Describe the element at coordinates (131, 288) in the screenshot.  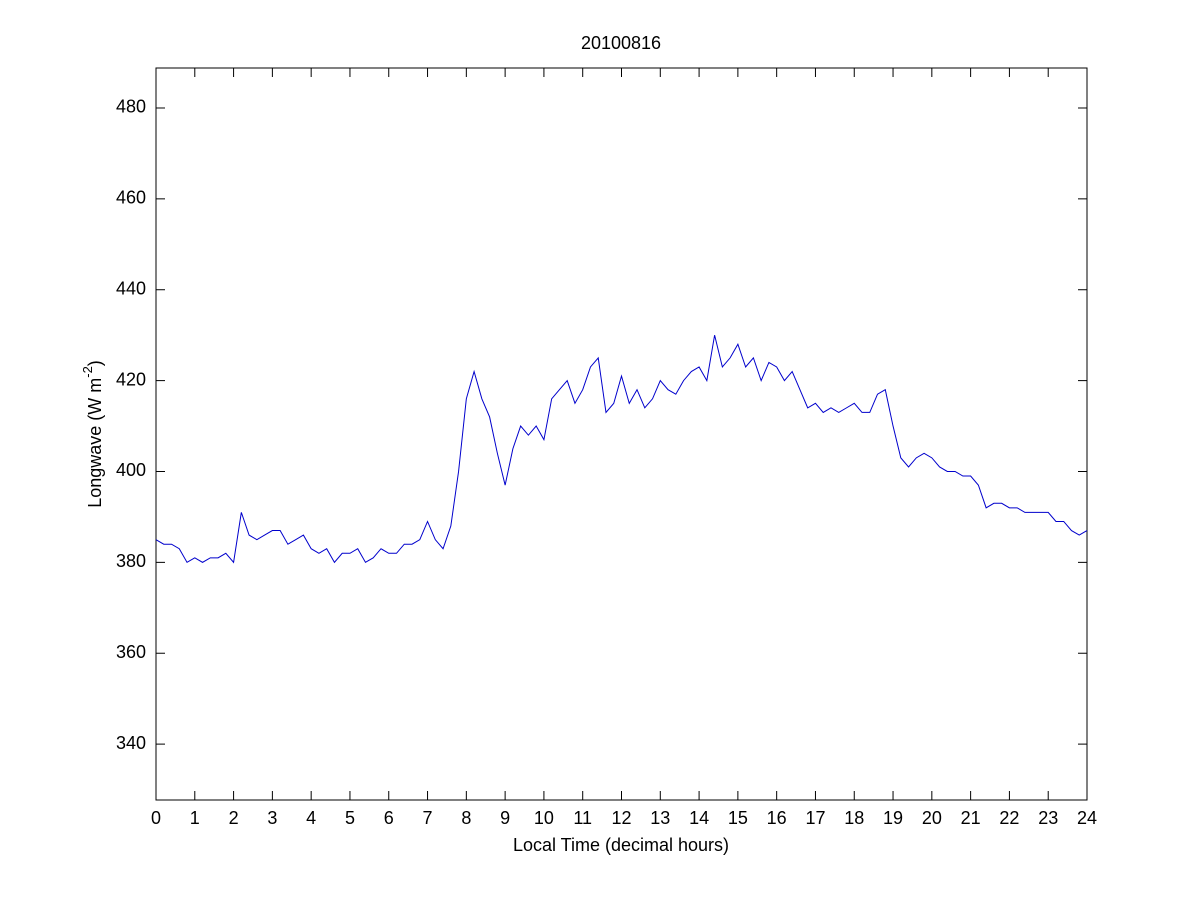
I see `y-tick-label: 440` at that location.